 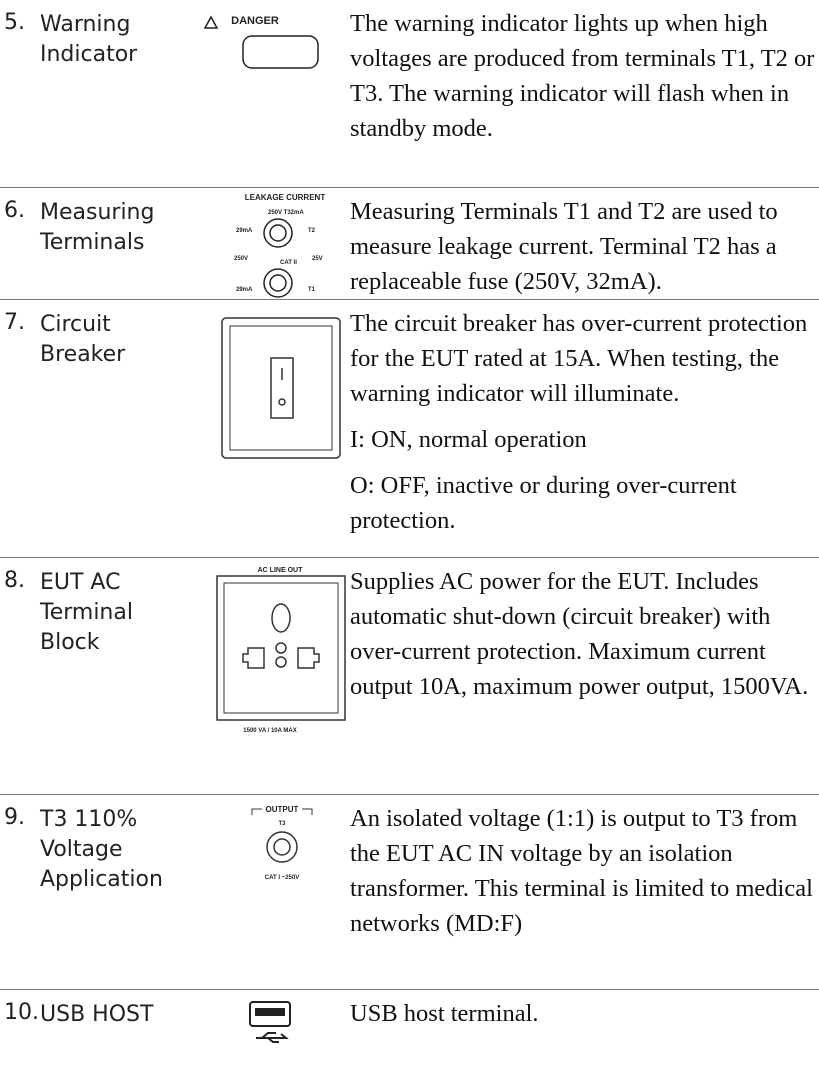 I want to click on icon-label: OUTPUT, so click(x=282, y=809).